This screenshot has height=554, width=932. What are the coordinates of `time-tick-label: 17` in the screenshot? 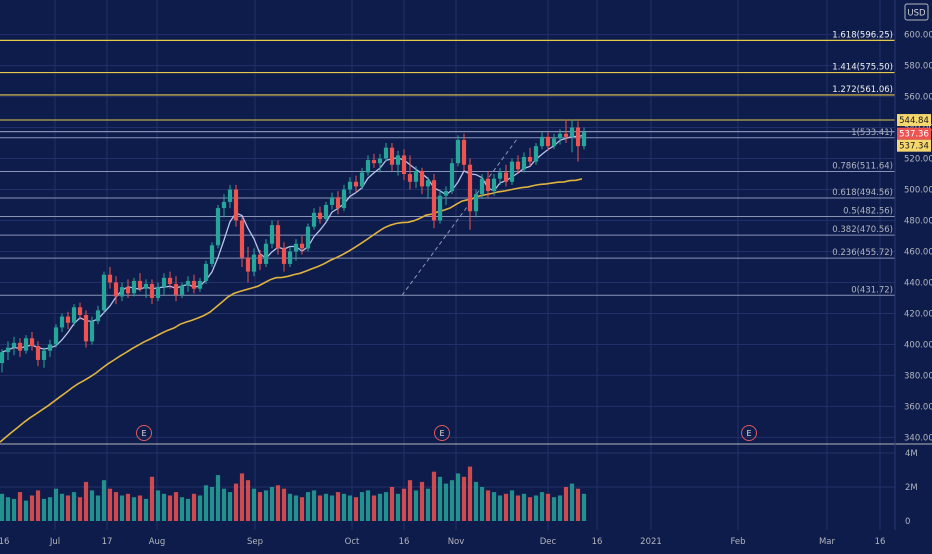 It's located at (107, 542).